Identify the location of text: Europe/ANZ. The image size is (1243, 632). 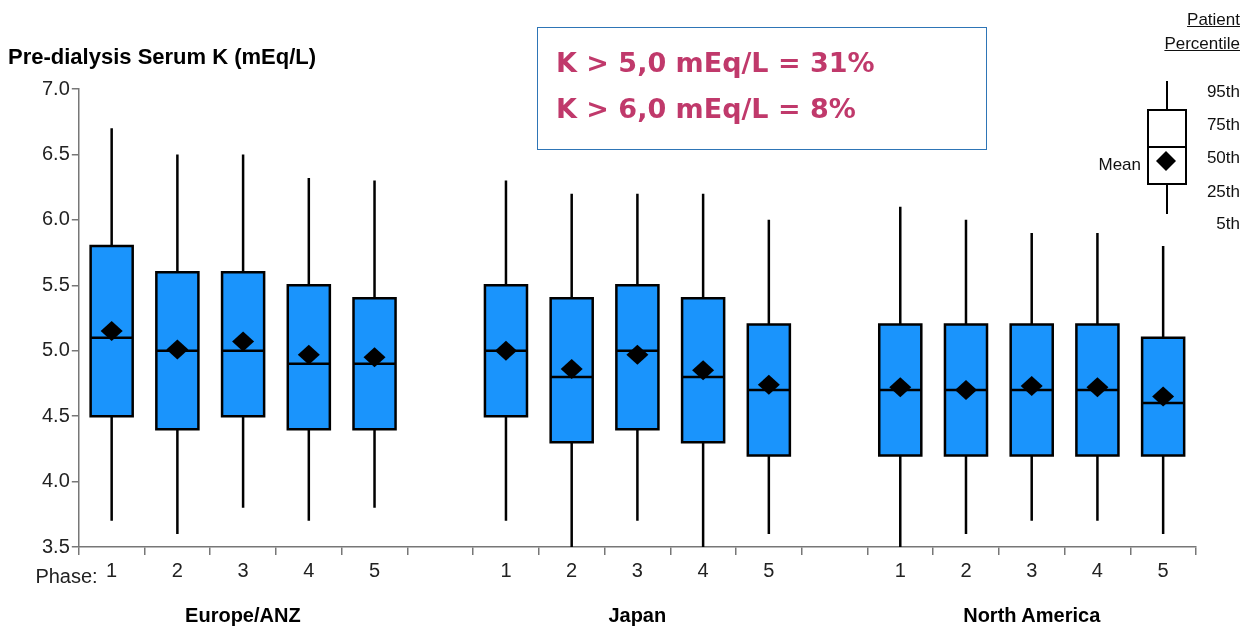
(243, 615).